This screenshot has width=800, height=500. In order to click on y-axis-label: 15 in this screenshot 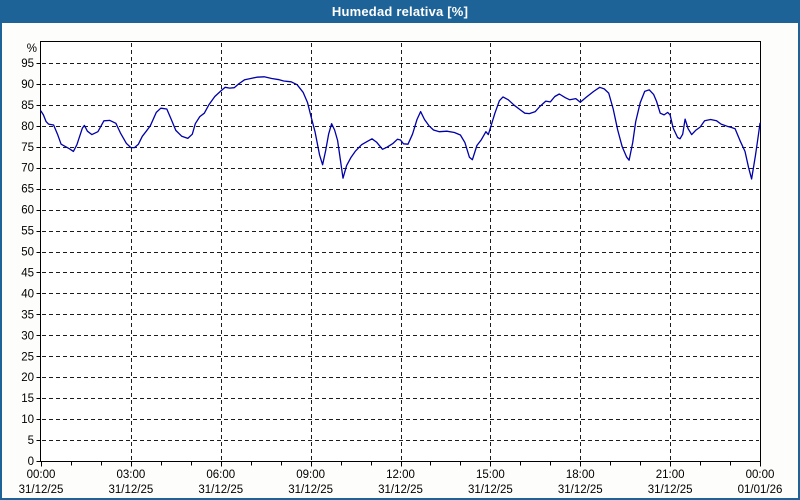, I will do `click(27, 399)`.